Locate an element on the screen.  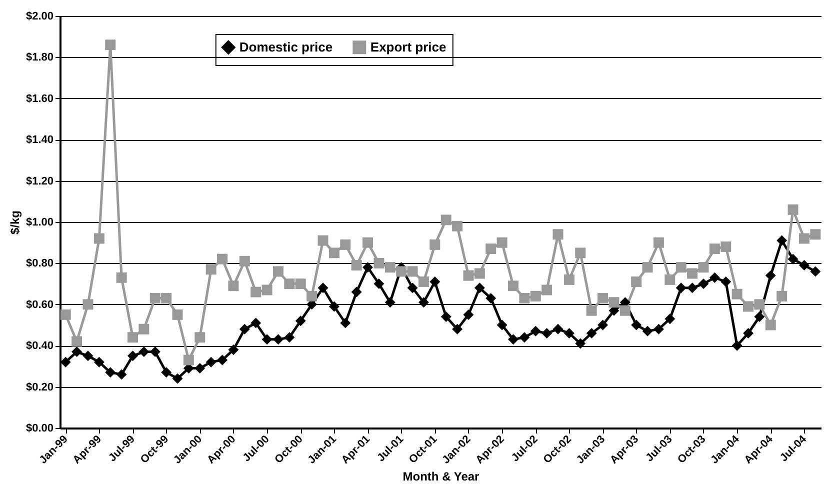
y-tick-label: $2.00 is located at coordinates (40, 16).